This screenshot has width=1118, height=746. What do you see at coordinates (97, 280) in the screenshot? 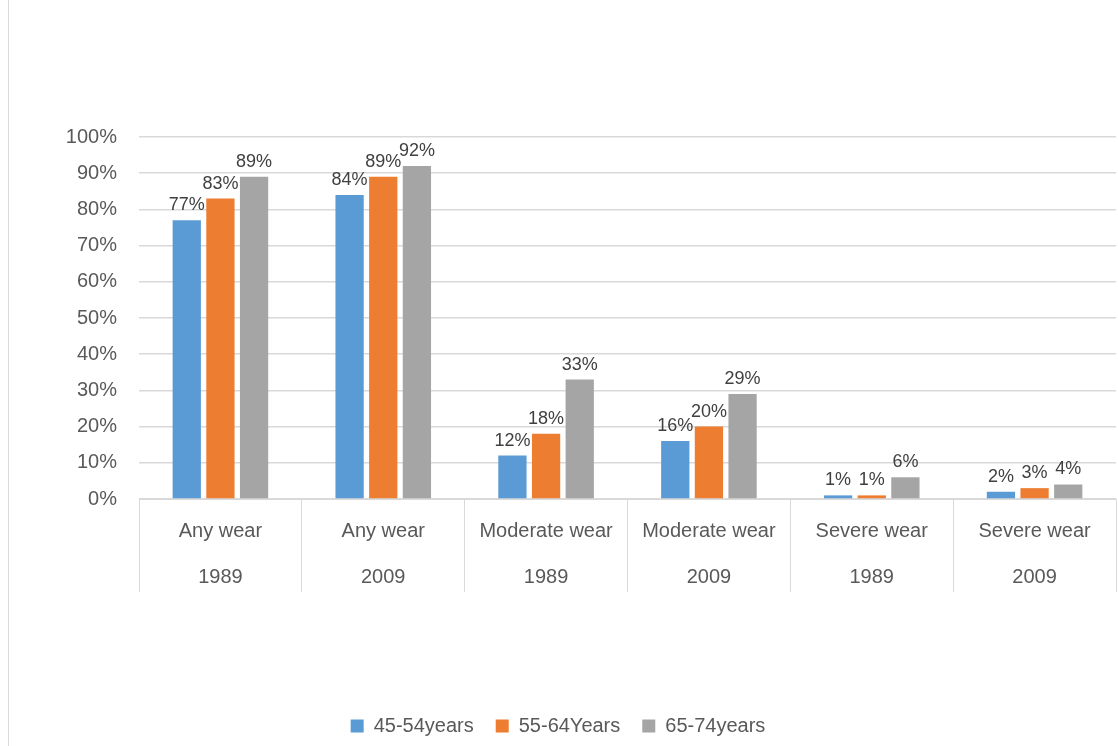
I see `y-tick-label: 60%` at bounding box center [97, 280].